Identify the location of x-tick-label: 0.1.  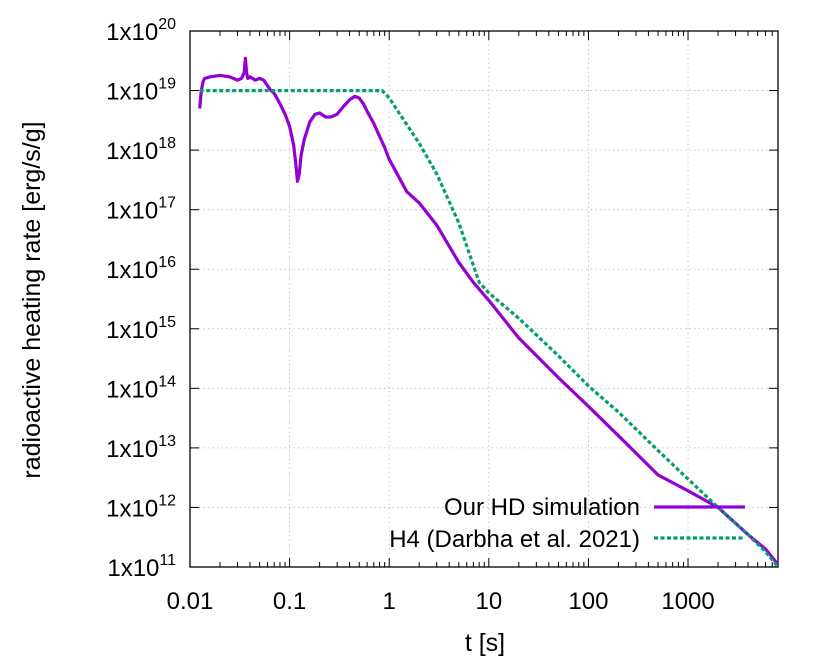
(289, 601).